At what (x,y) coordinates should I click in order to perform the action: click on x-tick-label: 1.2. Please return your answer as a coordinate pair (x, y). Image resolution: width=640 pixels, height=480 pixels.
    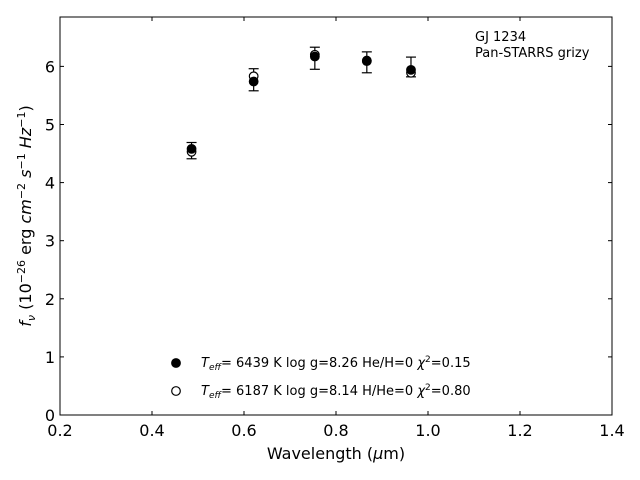
    Looking at the image, I should click on (519, 430).